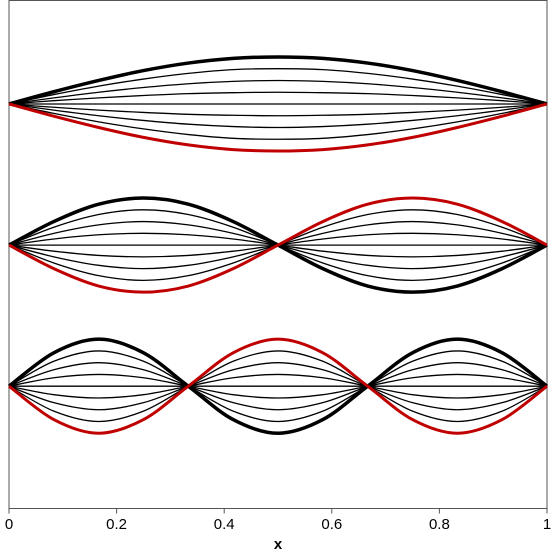 This screenshot has height=559, width=558. I want to click on x-tick-label: 0.6, so click(331, 524).